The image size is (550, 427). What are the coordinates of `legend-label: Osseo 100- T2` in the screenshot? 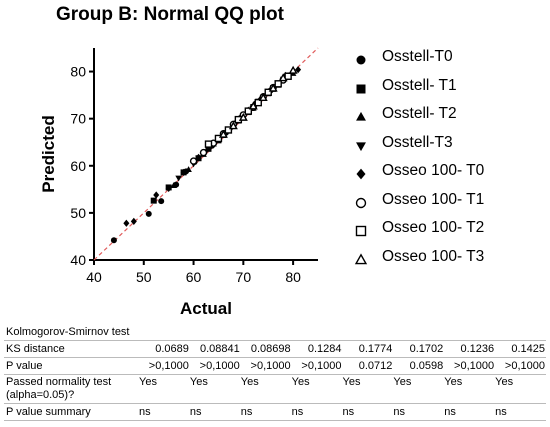 It's located at (433, 227).